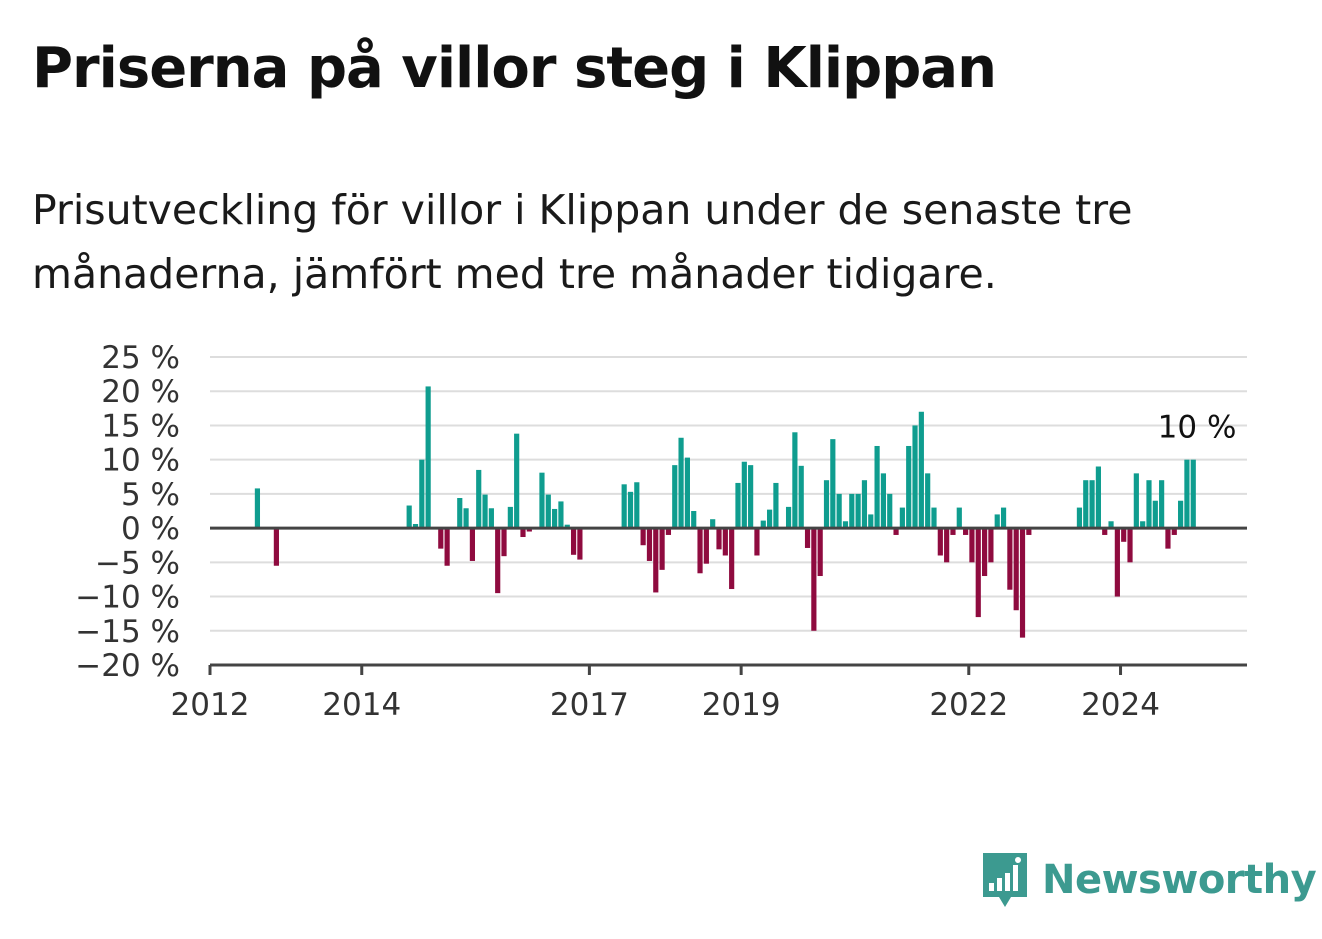  Describe the element at coordinates (1197, 428) in the screenshot. I see `last-value-label: 10 %` at that location.